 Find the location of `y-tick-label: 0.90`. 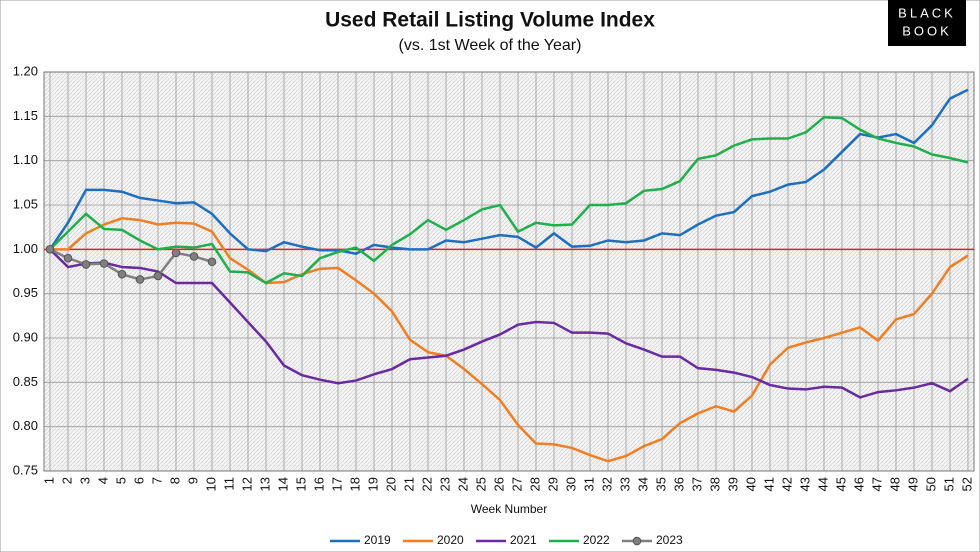

y-tick-label: 0.90 is located at coordinates (25, 336).